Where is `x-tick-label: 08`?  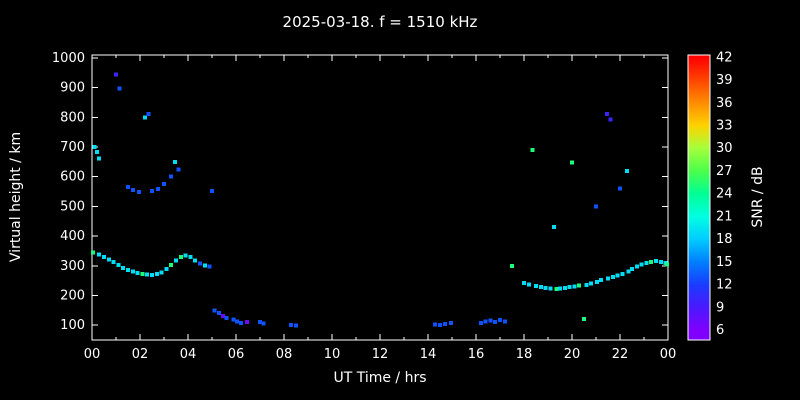 x-tick-label: 08 is located at coordinates (284, 354).